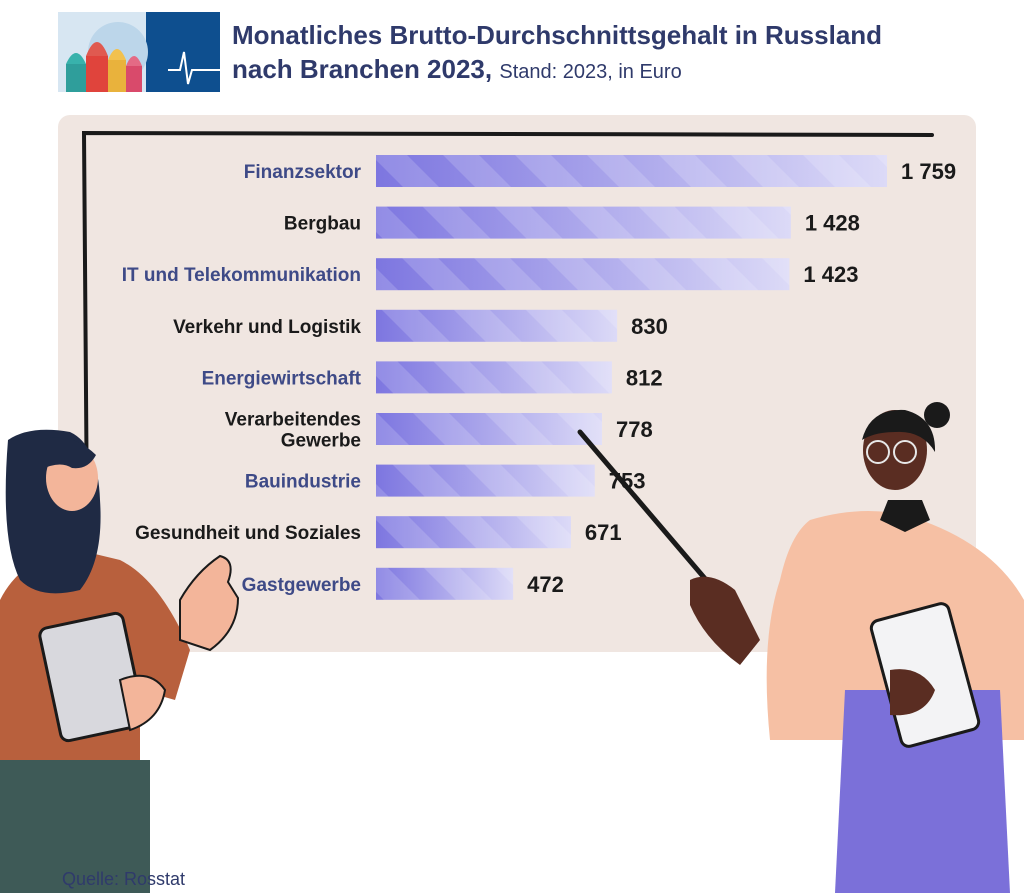  I want to click on bar-group: 671 Gesundheit und Soziales, so click(378, 532).